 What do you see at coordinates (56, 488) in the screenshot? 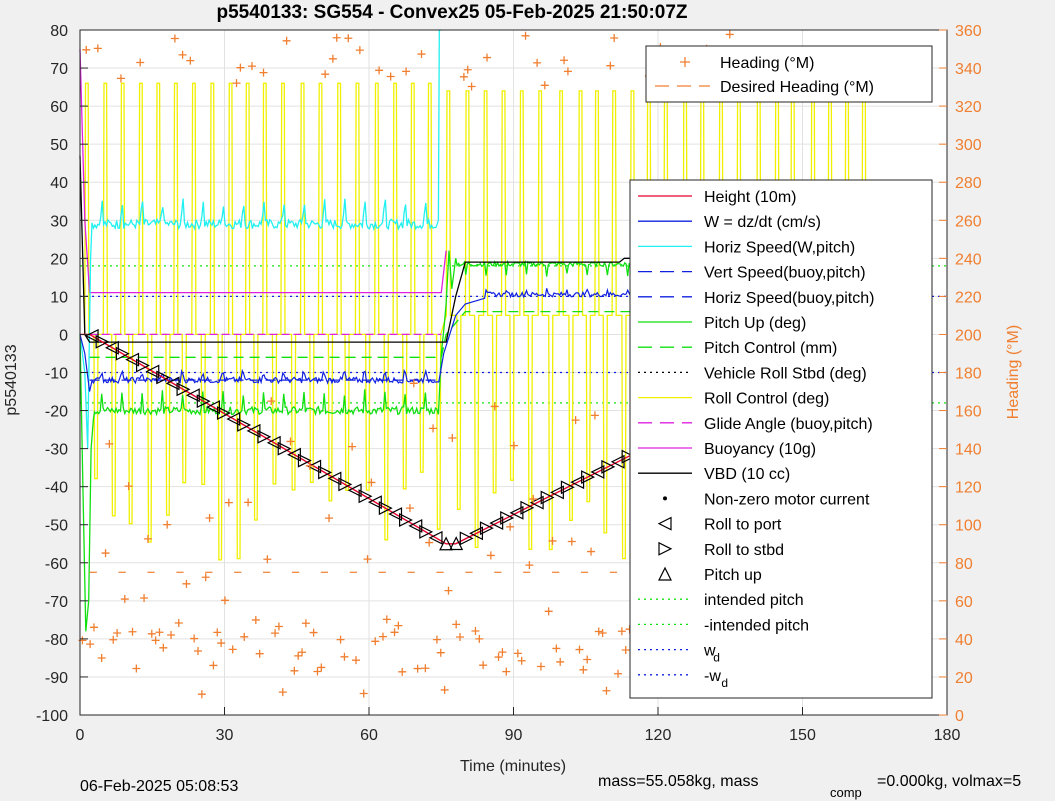
I see `y-tick-label: -40` at bounding box center [56, 488].